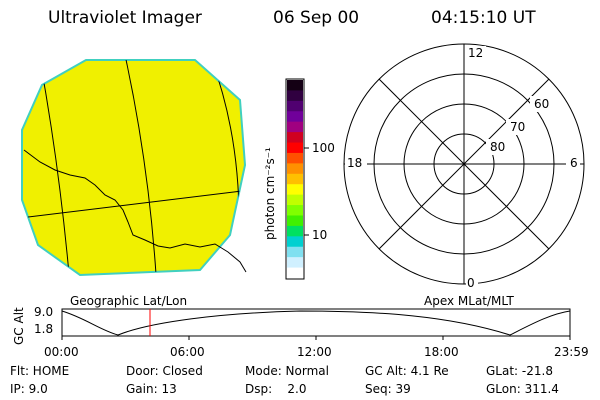  Describe the element at coordinates (320, 235) in the screenshot. I see `colorbar-tick-10: 10` at that location.